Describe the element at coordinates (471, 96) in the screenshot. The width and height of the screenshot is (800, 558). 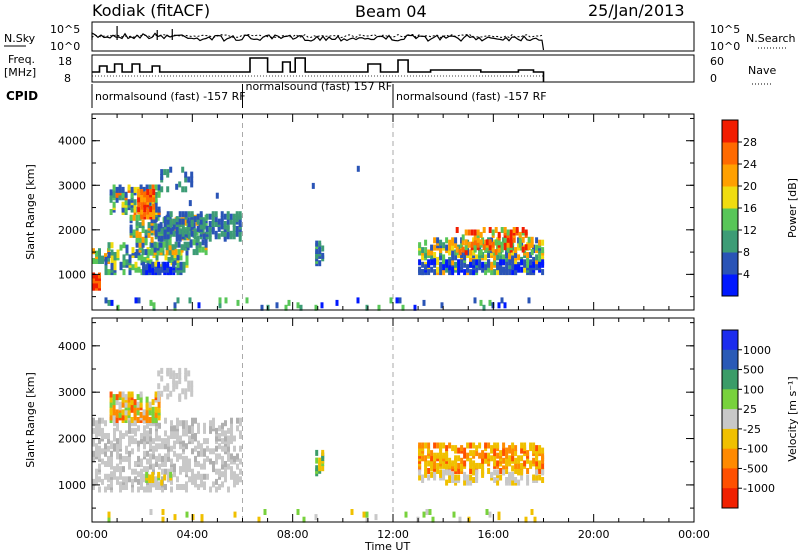
I see `cpid-entry: normalsound (fast) -157 RF` at that location.